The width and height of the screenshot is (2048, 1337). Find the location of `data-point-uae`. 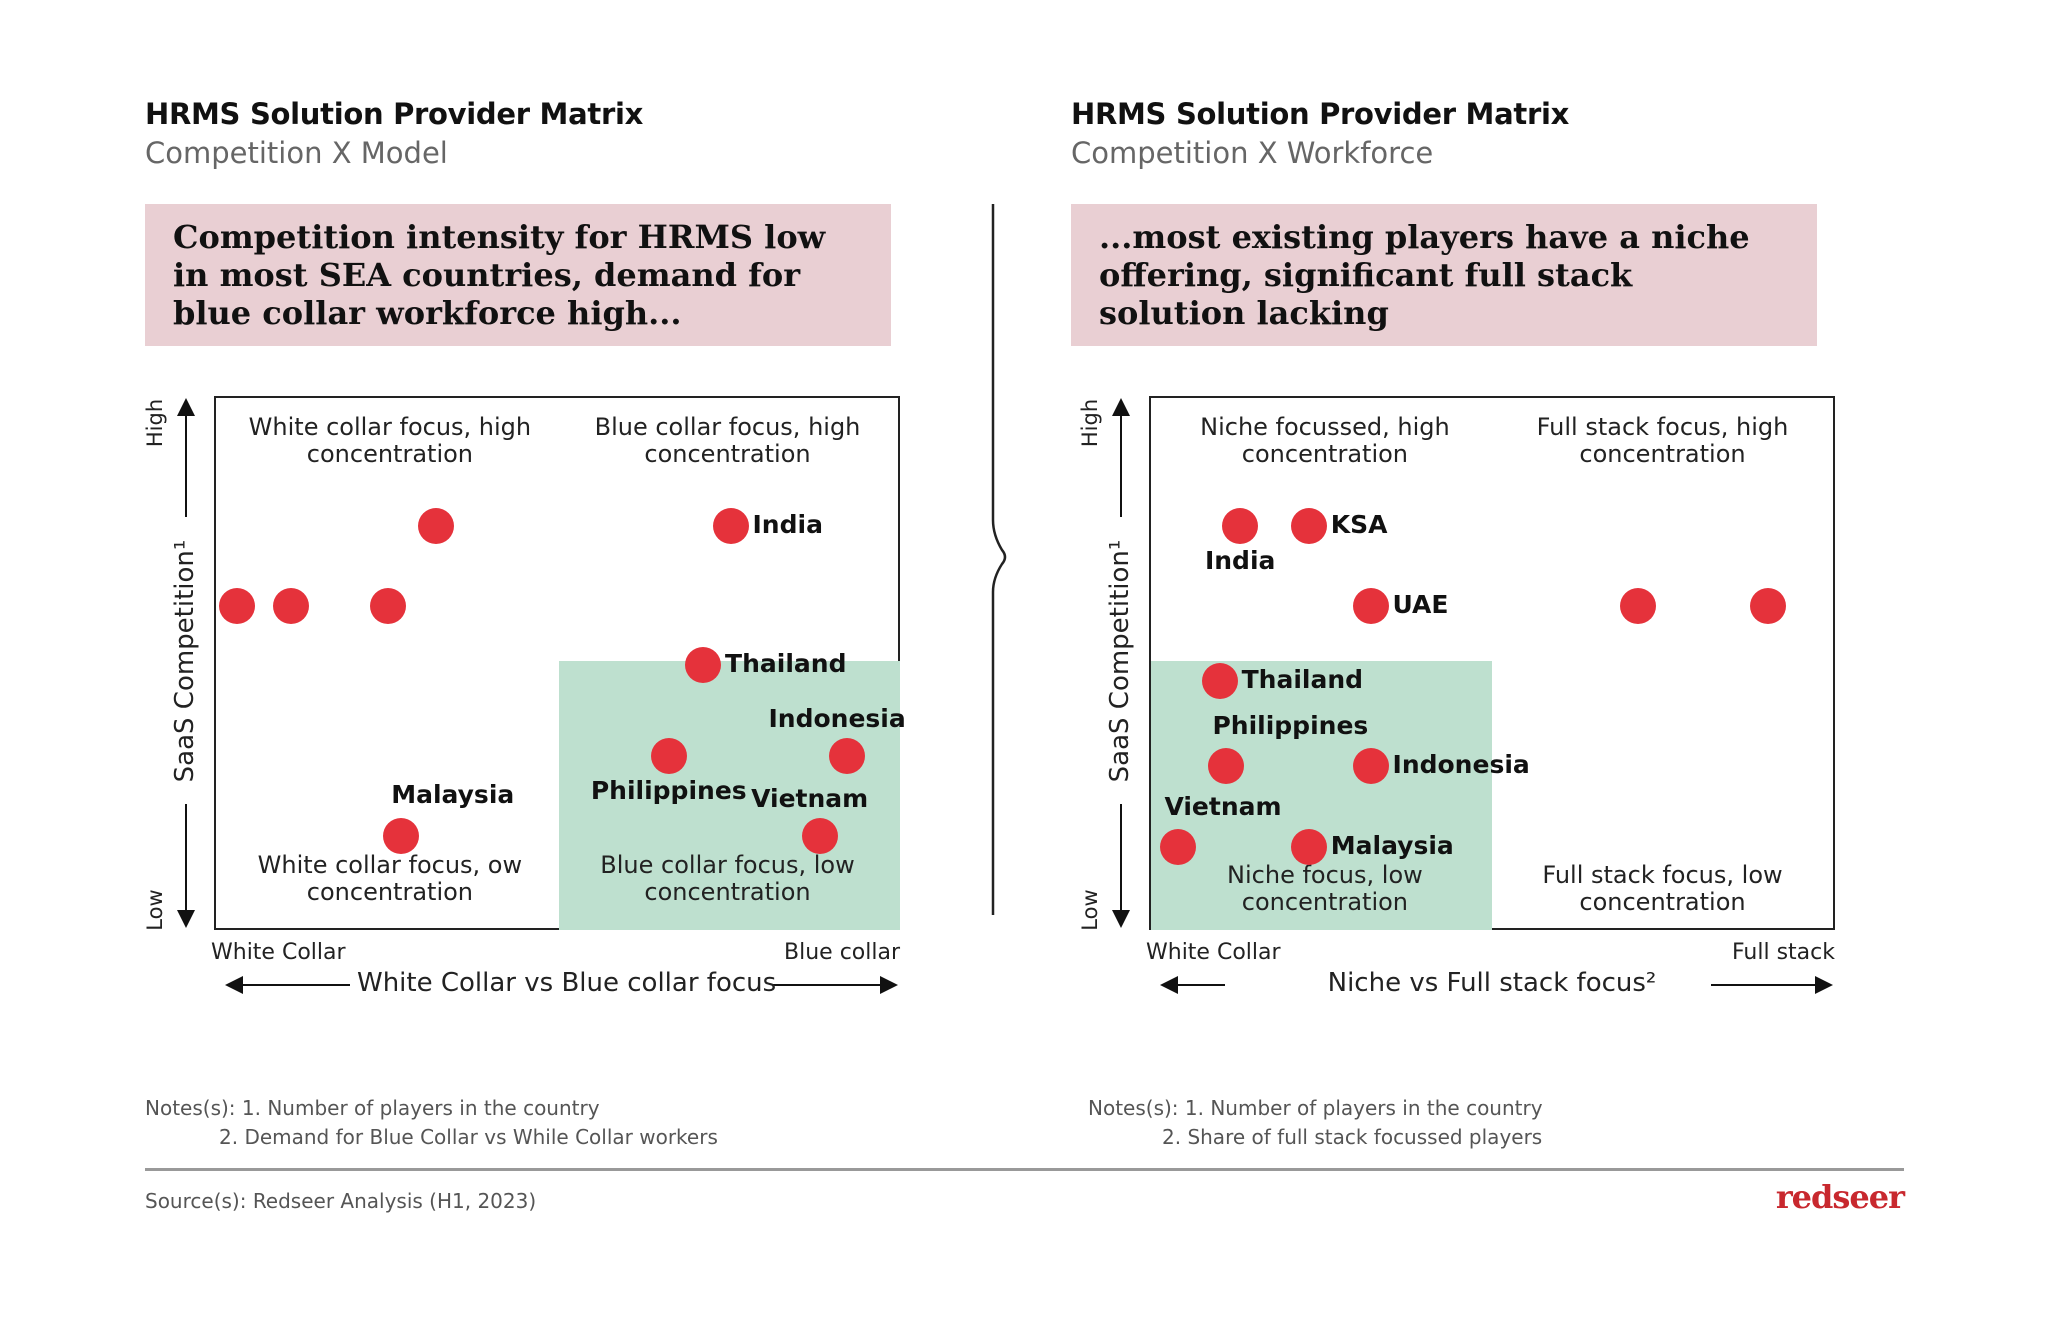

data-point-uae is located at coordinates (1370, 606).